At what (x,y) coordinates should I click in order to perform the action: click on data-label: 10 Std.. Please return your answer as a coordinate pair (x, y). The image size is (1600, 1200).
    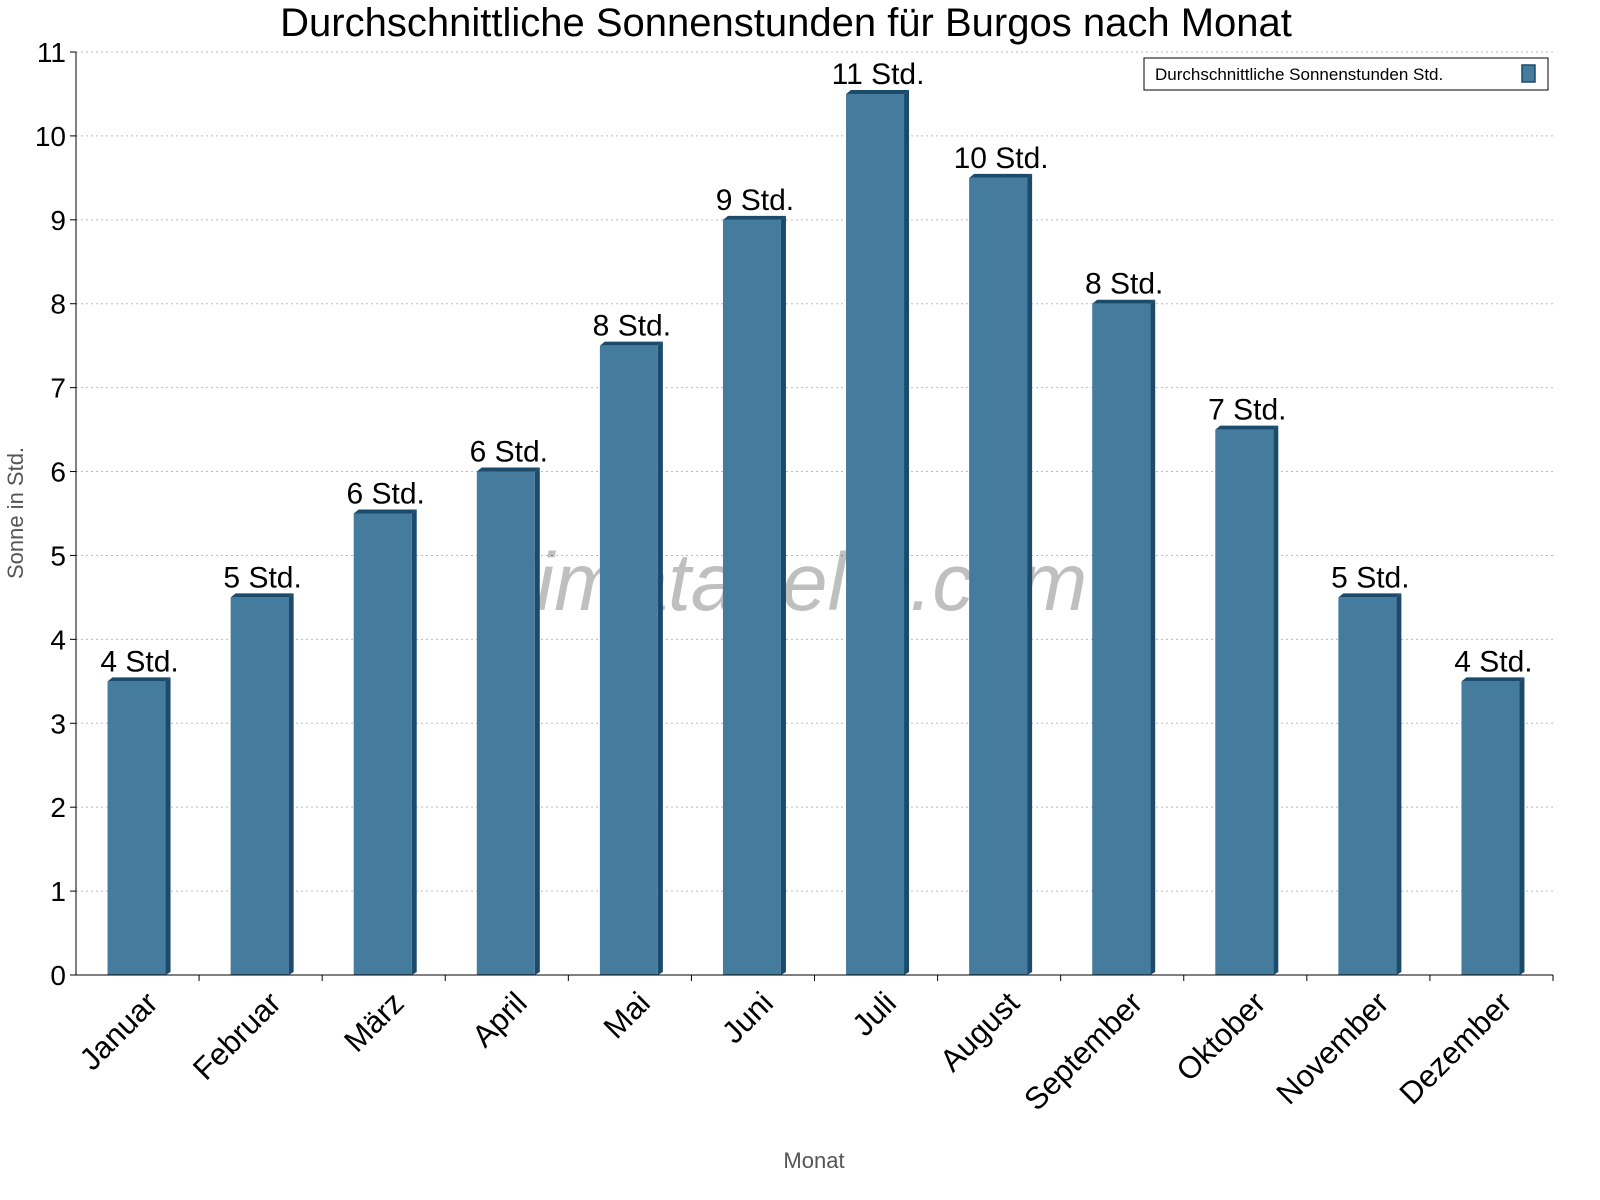
    Looking at the image, I should click on (1001, 158).